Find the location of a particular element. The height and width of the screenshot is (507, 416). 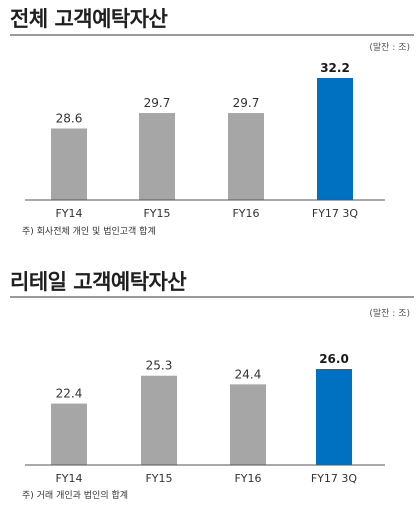

data-label: 22.4 is located at coordinates (69, 394).